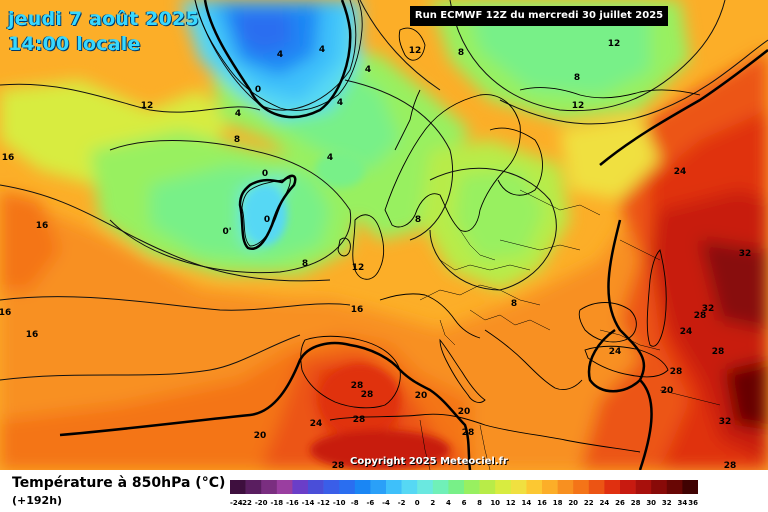 Image resolution: width=768 pixels, height=512 pixels. I want to click on isotherm-16-south, so click(175, 303).